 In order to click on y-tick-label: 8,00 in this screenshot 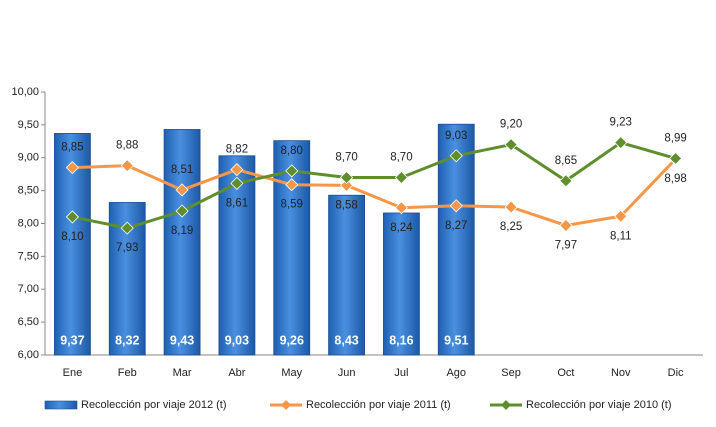, I will do `click(28, 223)`.